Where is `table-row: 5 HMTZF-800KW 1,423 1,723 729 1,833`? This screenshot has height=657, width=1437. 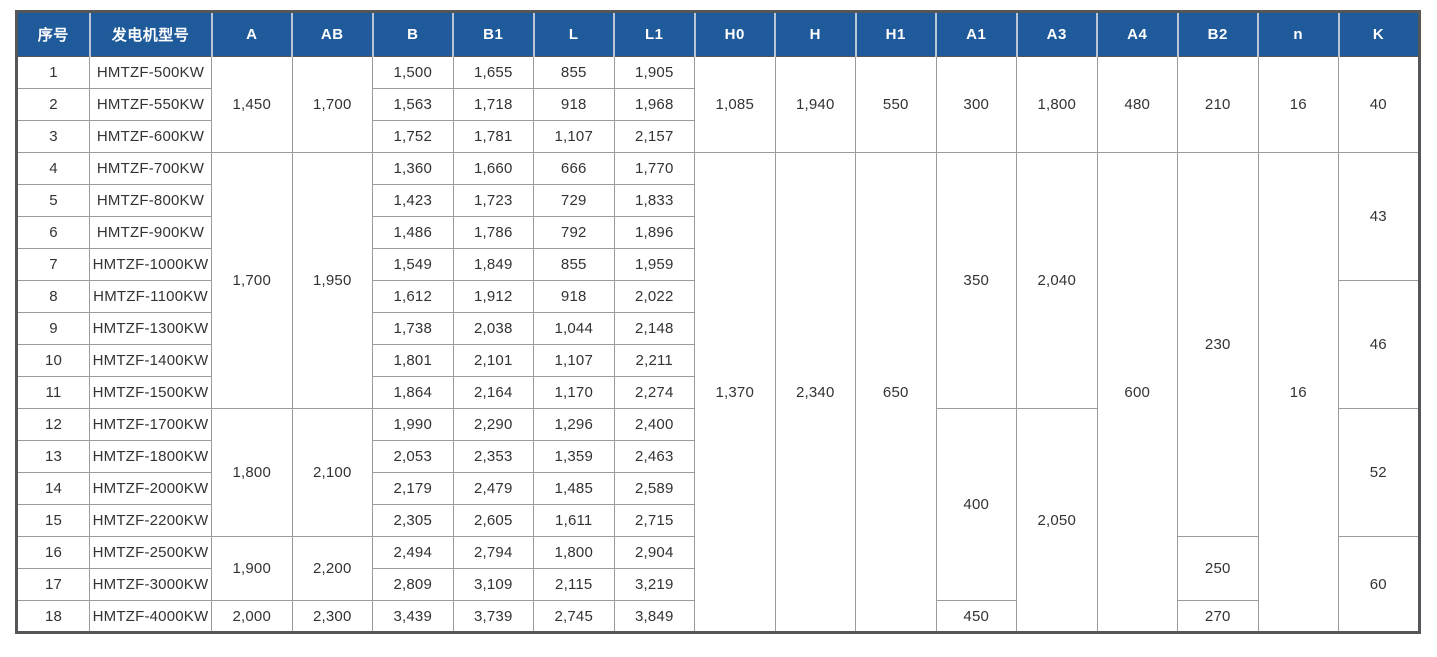
table-row: 5 HMTZF-800KW 1,423 1,723 729 1,833 is located at coordinates (718, 200).